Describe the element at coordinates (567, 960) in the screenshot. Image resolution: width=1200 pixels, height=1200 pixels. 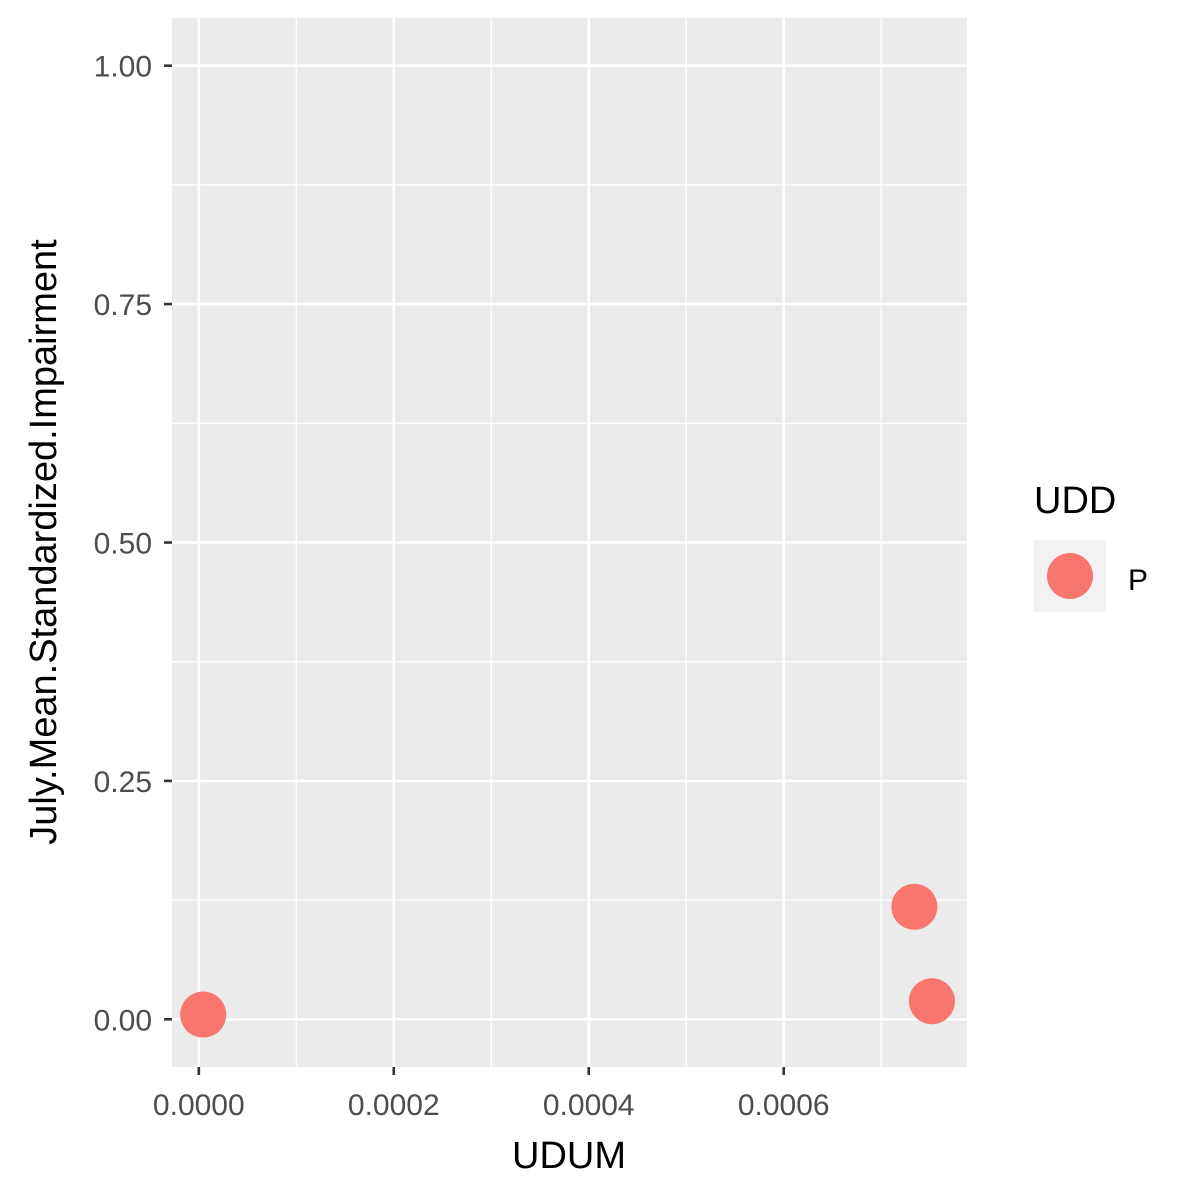
I see `data-points` at that location.